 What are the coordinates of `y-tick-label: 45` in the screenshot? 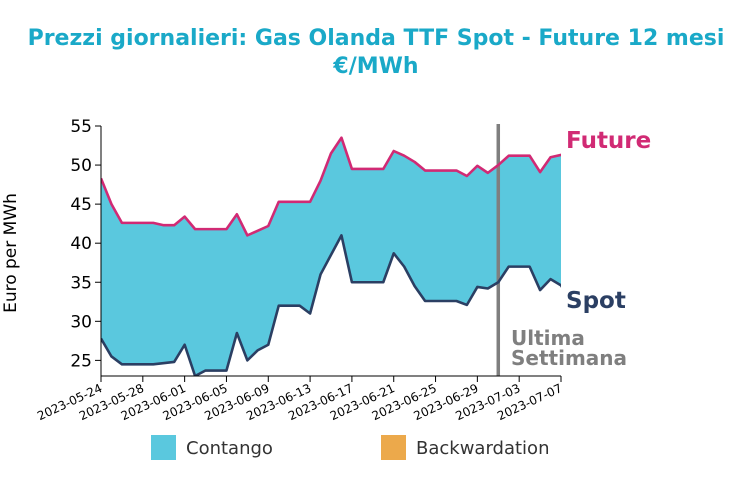 It's located at (81, 205).